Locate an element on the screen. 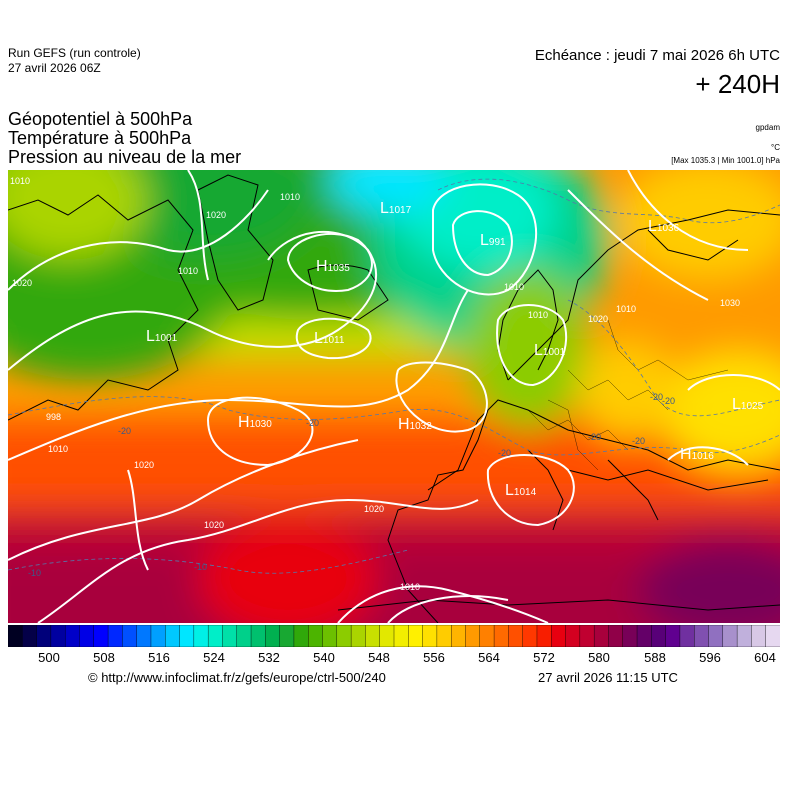 Image resolution: width=788 pixels, height=789 pixels. scale-tick-label: 556 is located at coordinates (434, 657).